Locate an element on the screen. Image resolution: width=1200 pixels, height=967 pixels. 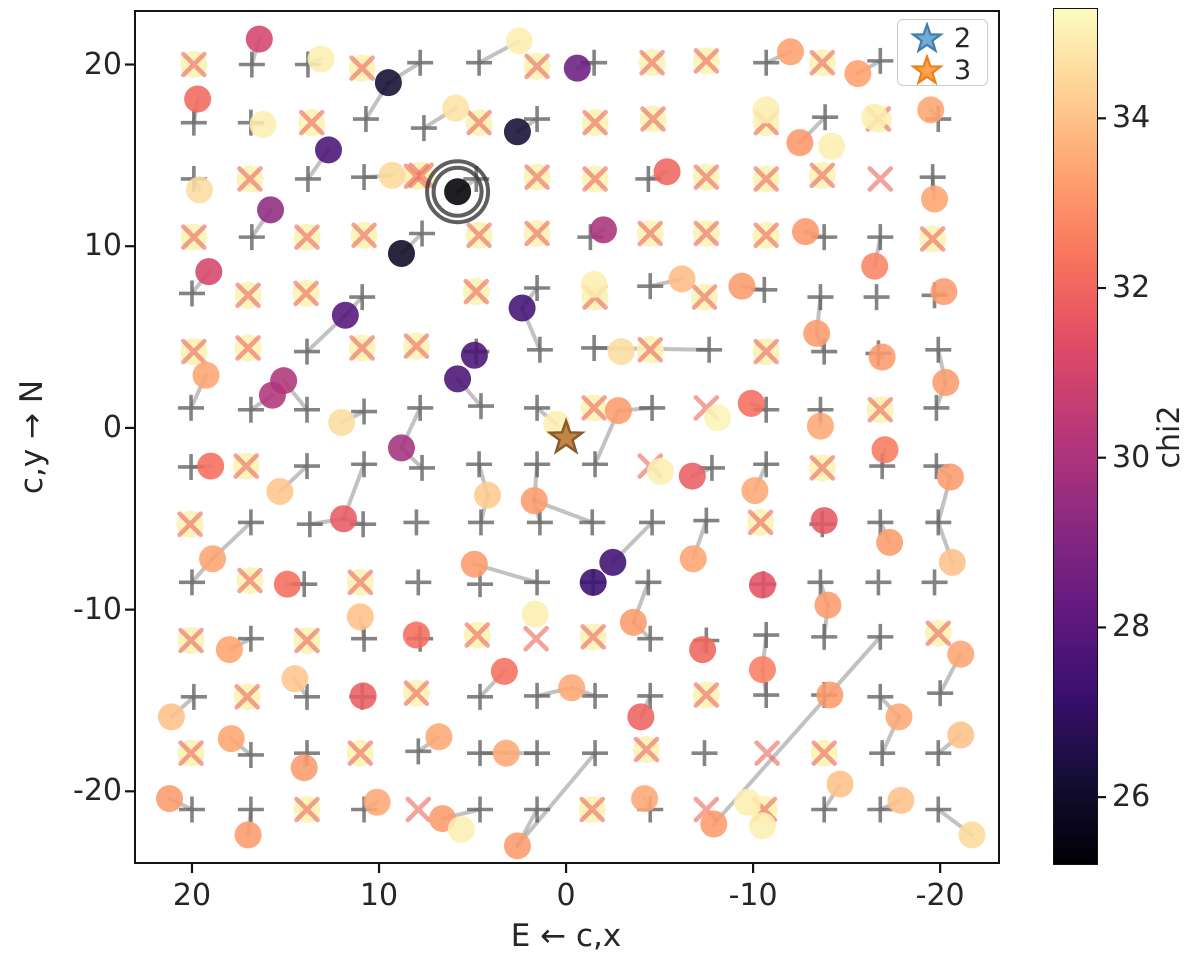
legend-entry-2: 2 is located at coordinates (942, 38).